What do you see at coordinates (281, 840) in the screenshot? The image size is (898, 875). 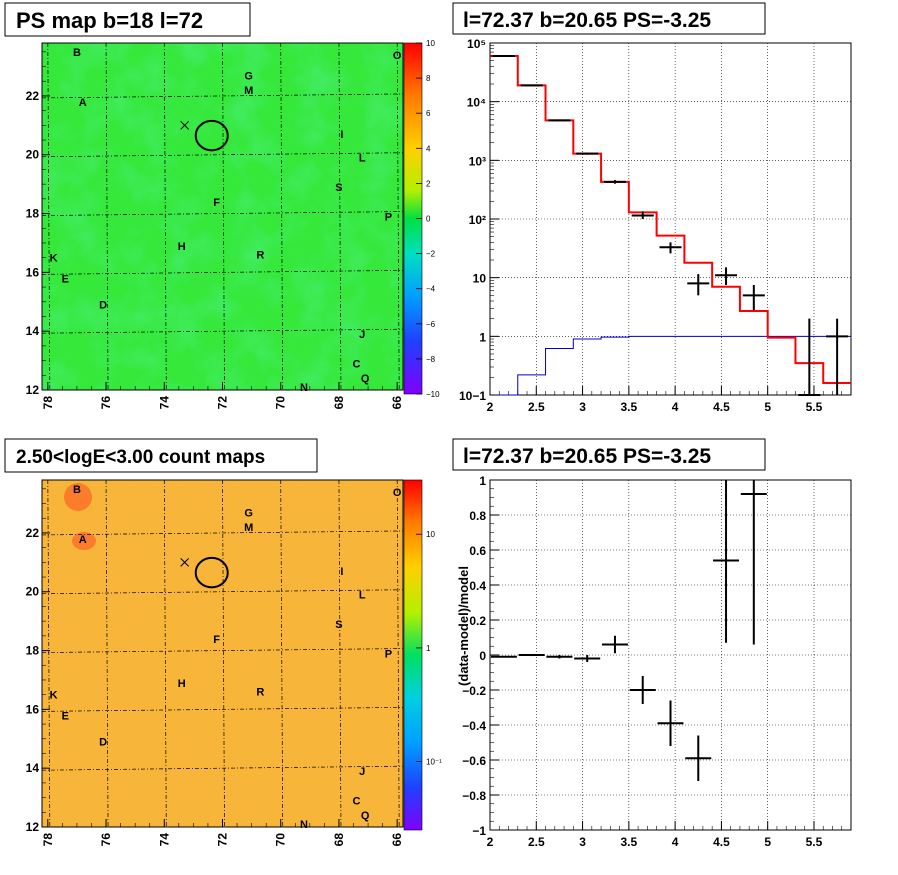 I see `x-tick-label: 70` at bounding box center [281, 840].